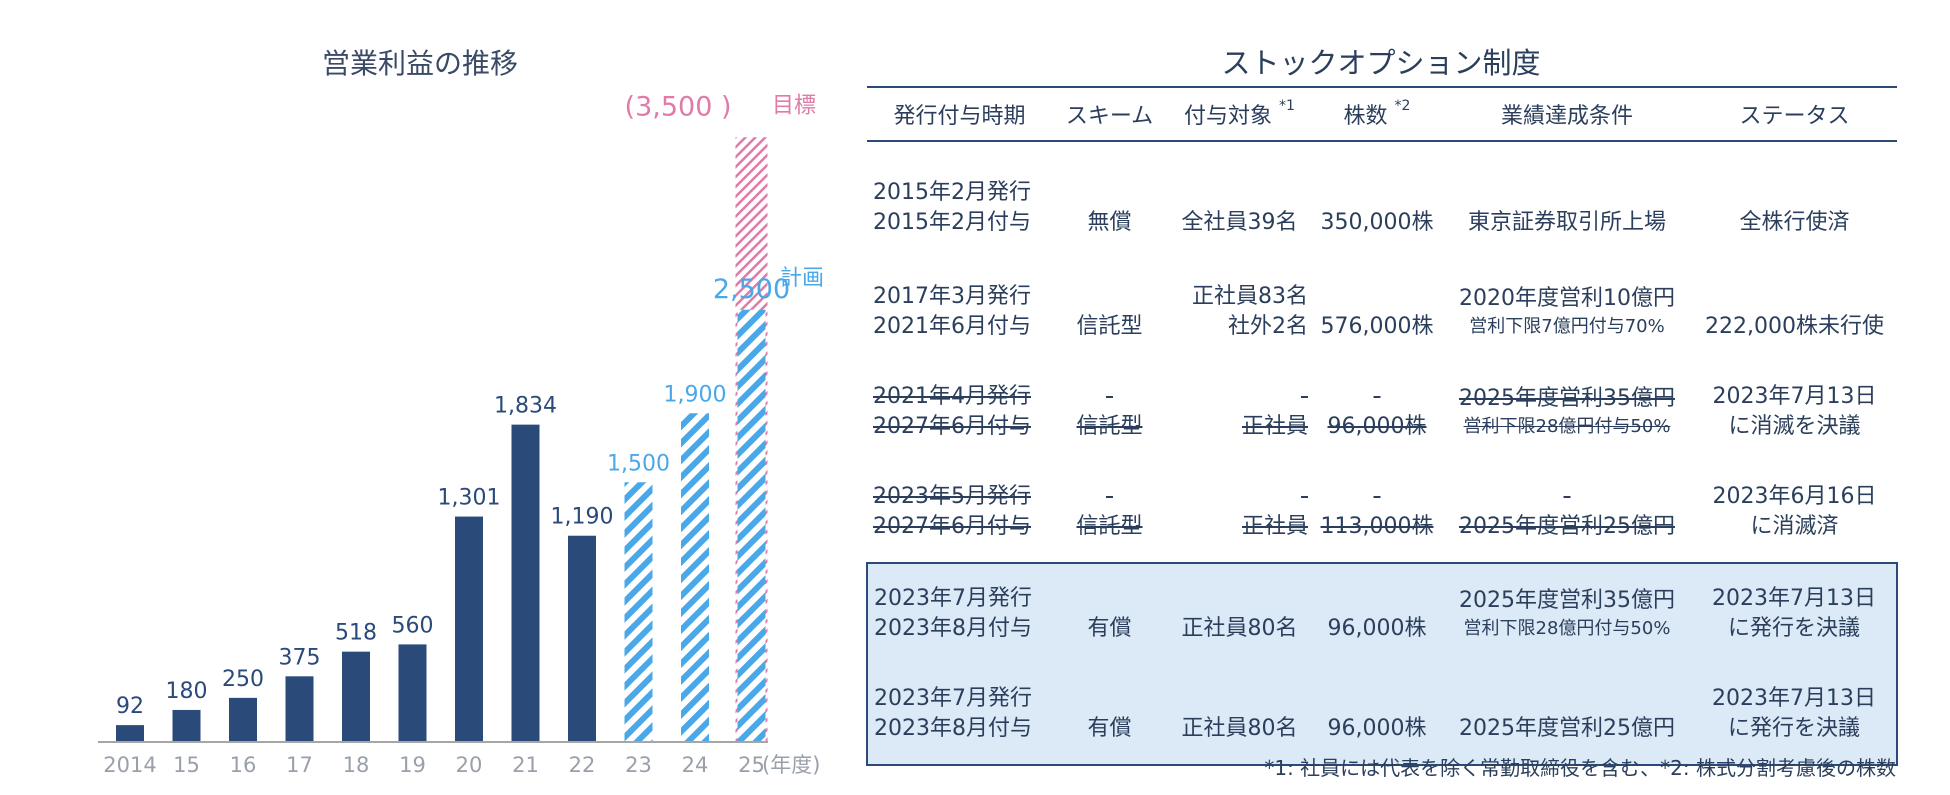 Image resolution: width=1950 pixels, height=795 pixels. Describe the element at coordinates (419, 63) in the screenshot. I see `chart-title: 営業利益の推移` at that location.